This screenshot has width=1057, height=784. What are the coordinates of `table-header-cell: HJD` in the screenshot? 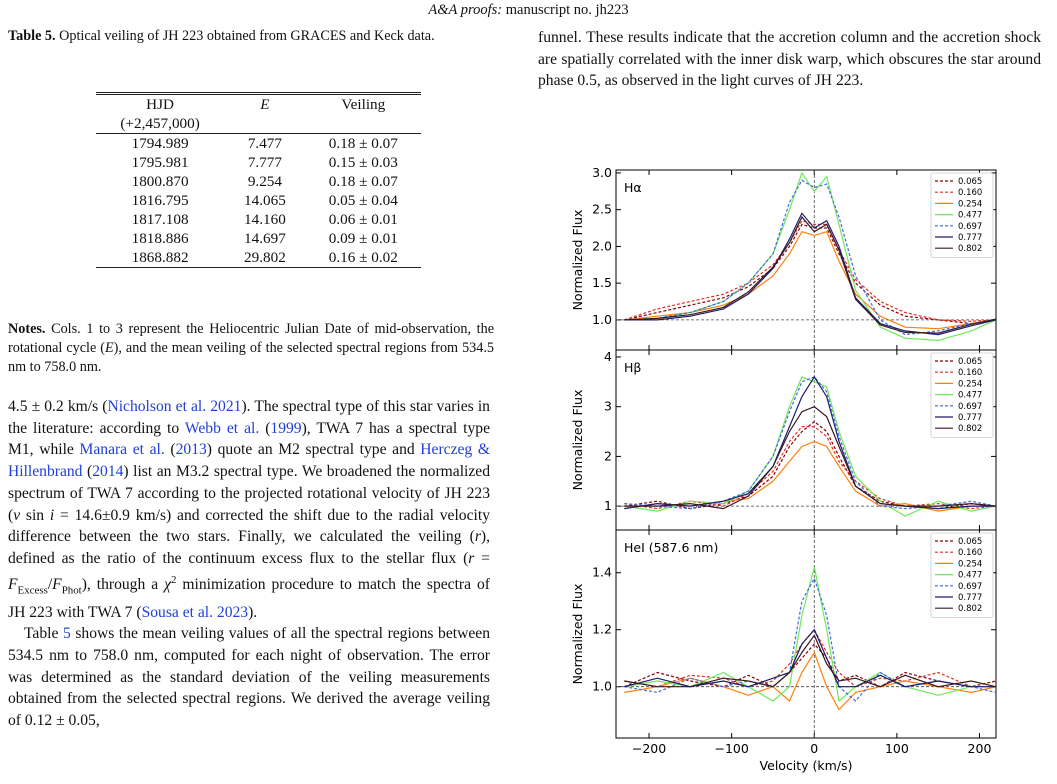 It's located at (160, 104).